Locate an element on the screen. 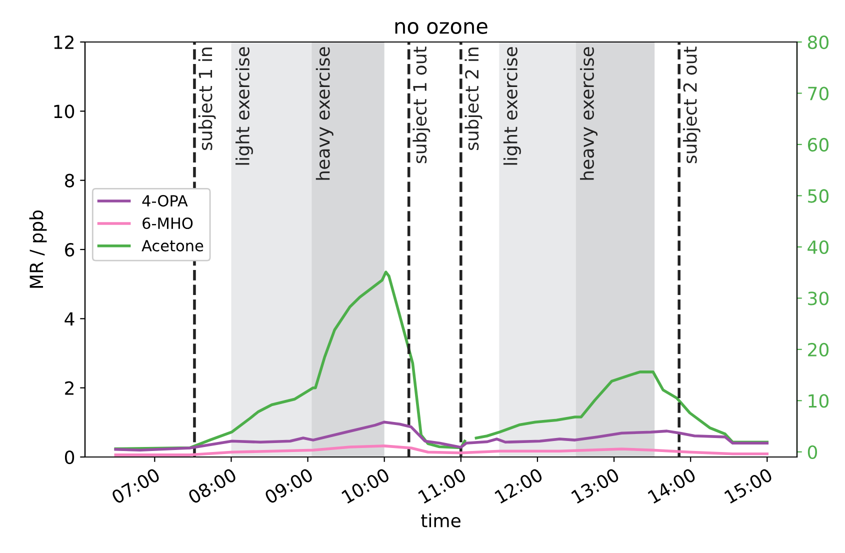 This screenshot has width=845, height=553. y2-tick-label: 50 is located at coordinates (818, 196).